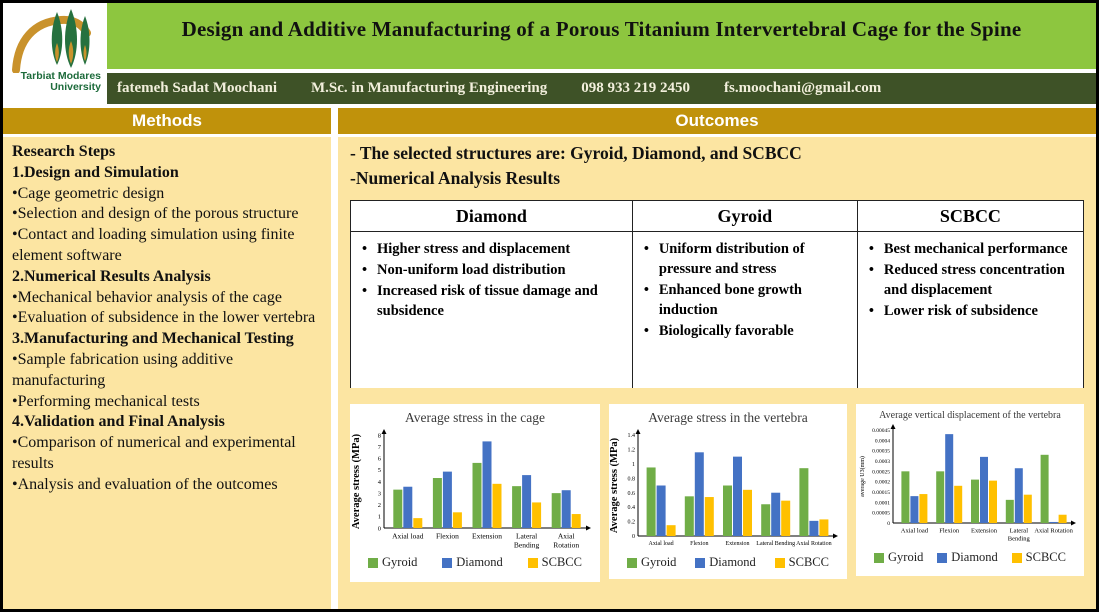 This screenshot has height=612, width=1099. Describe the element at coordinates (379, 459) in the screenshot. I see `svg-text: 6` at that location.